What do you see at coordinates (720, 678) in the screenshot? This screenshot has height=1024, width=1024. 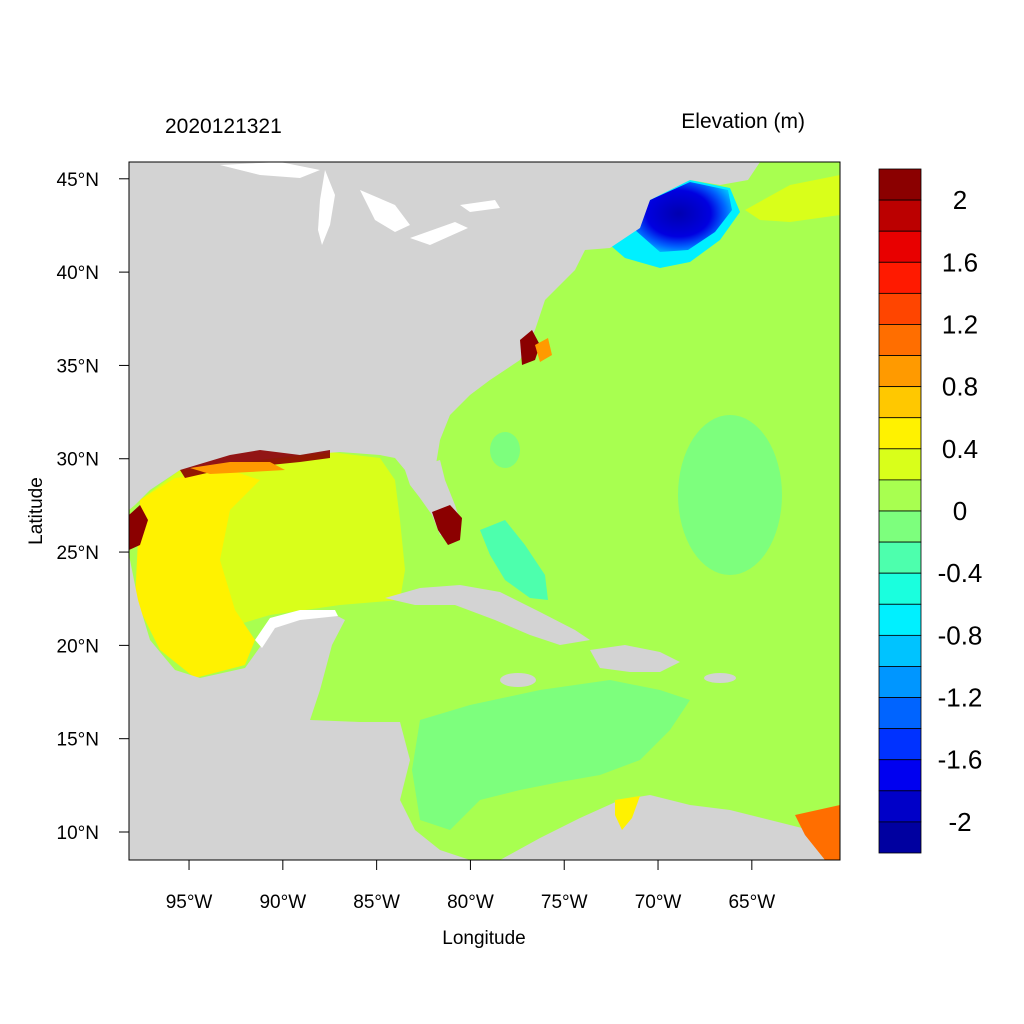 I see `puerto-rico-land` at bounding box center [720, 678].